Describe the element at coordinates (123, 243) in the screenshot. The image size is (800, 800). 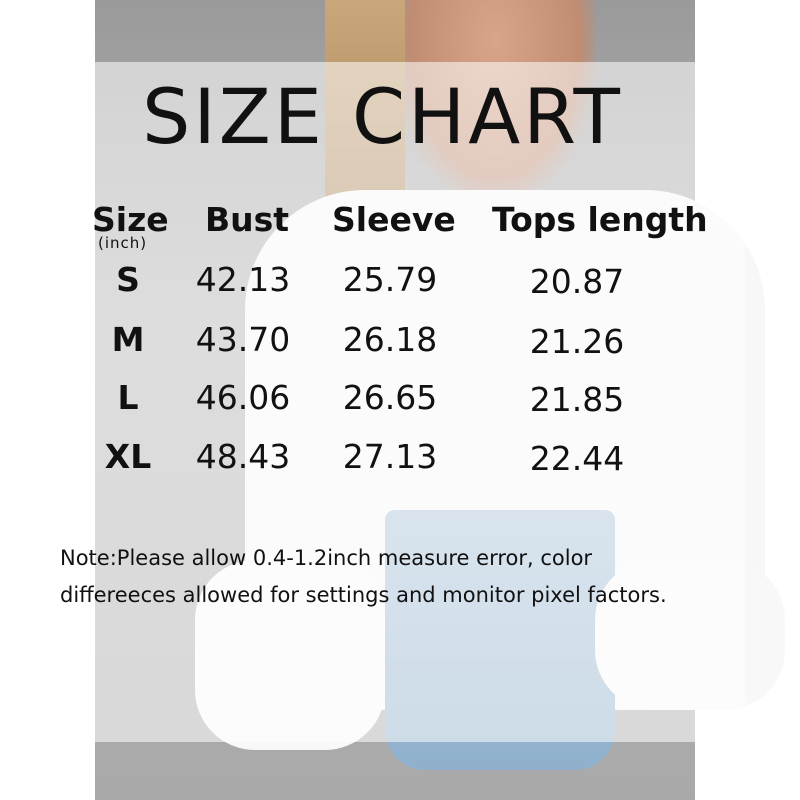
I see `header-unit: (inch)` at that location.